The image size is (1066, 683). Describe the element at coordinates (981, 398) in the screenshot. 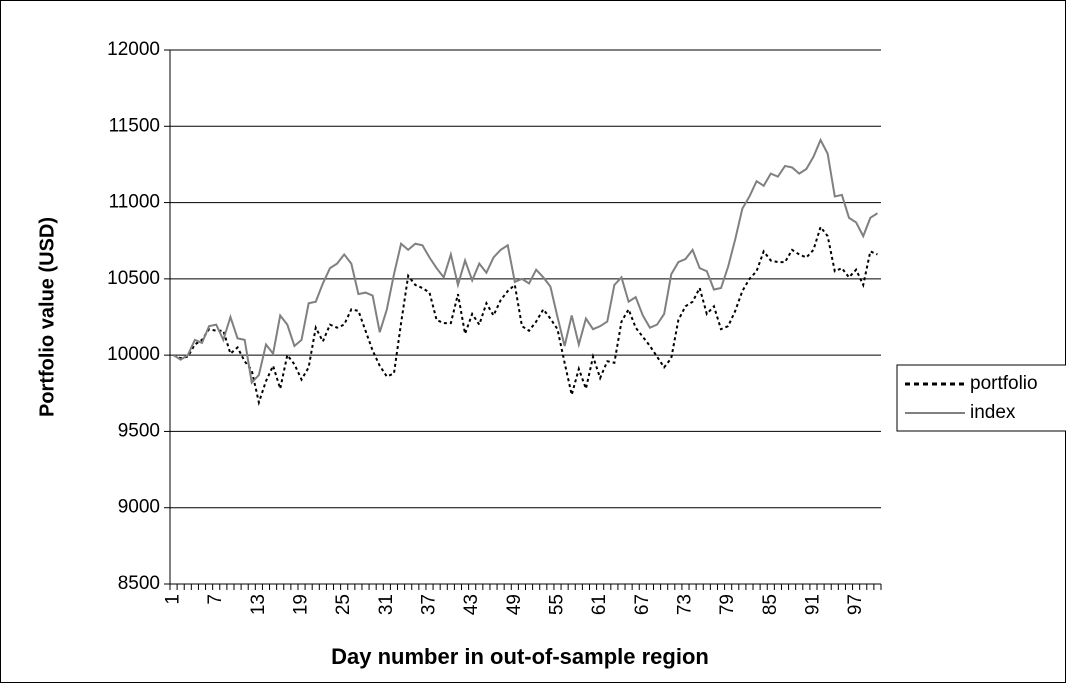

I see `legend-box` at that location.